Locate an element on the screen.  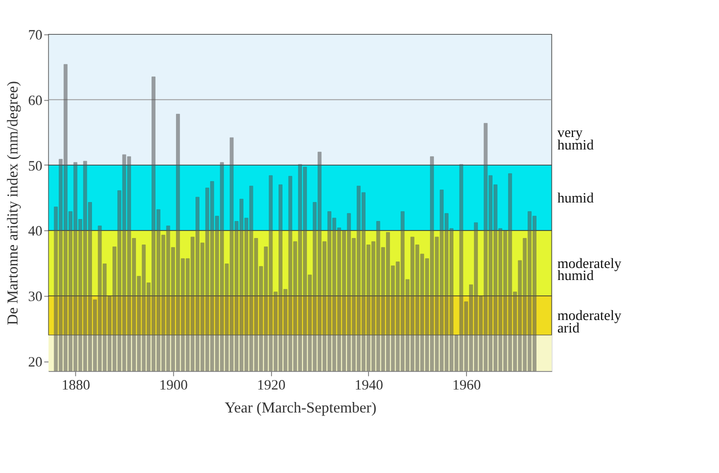
x-tick-label: 1880 is located at coordinates (76, 386).